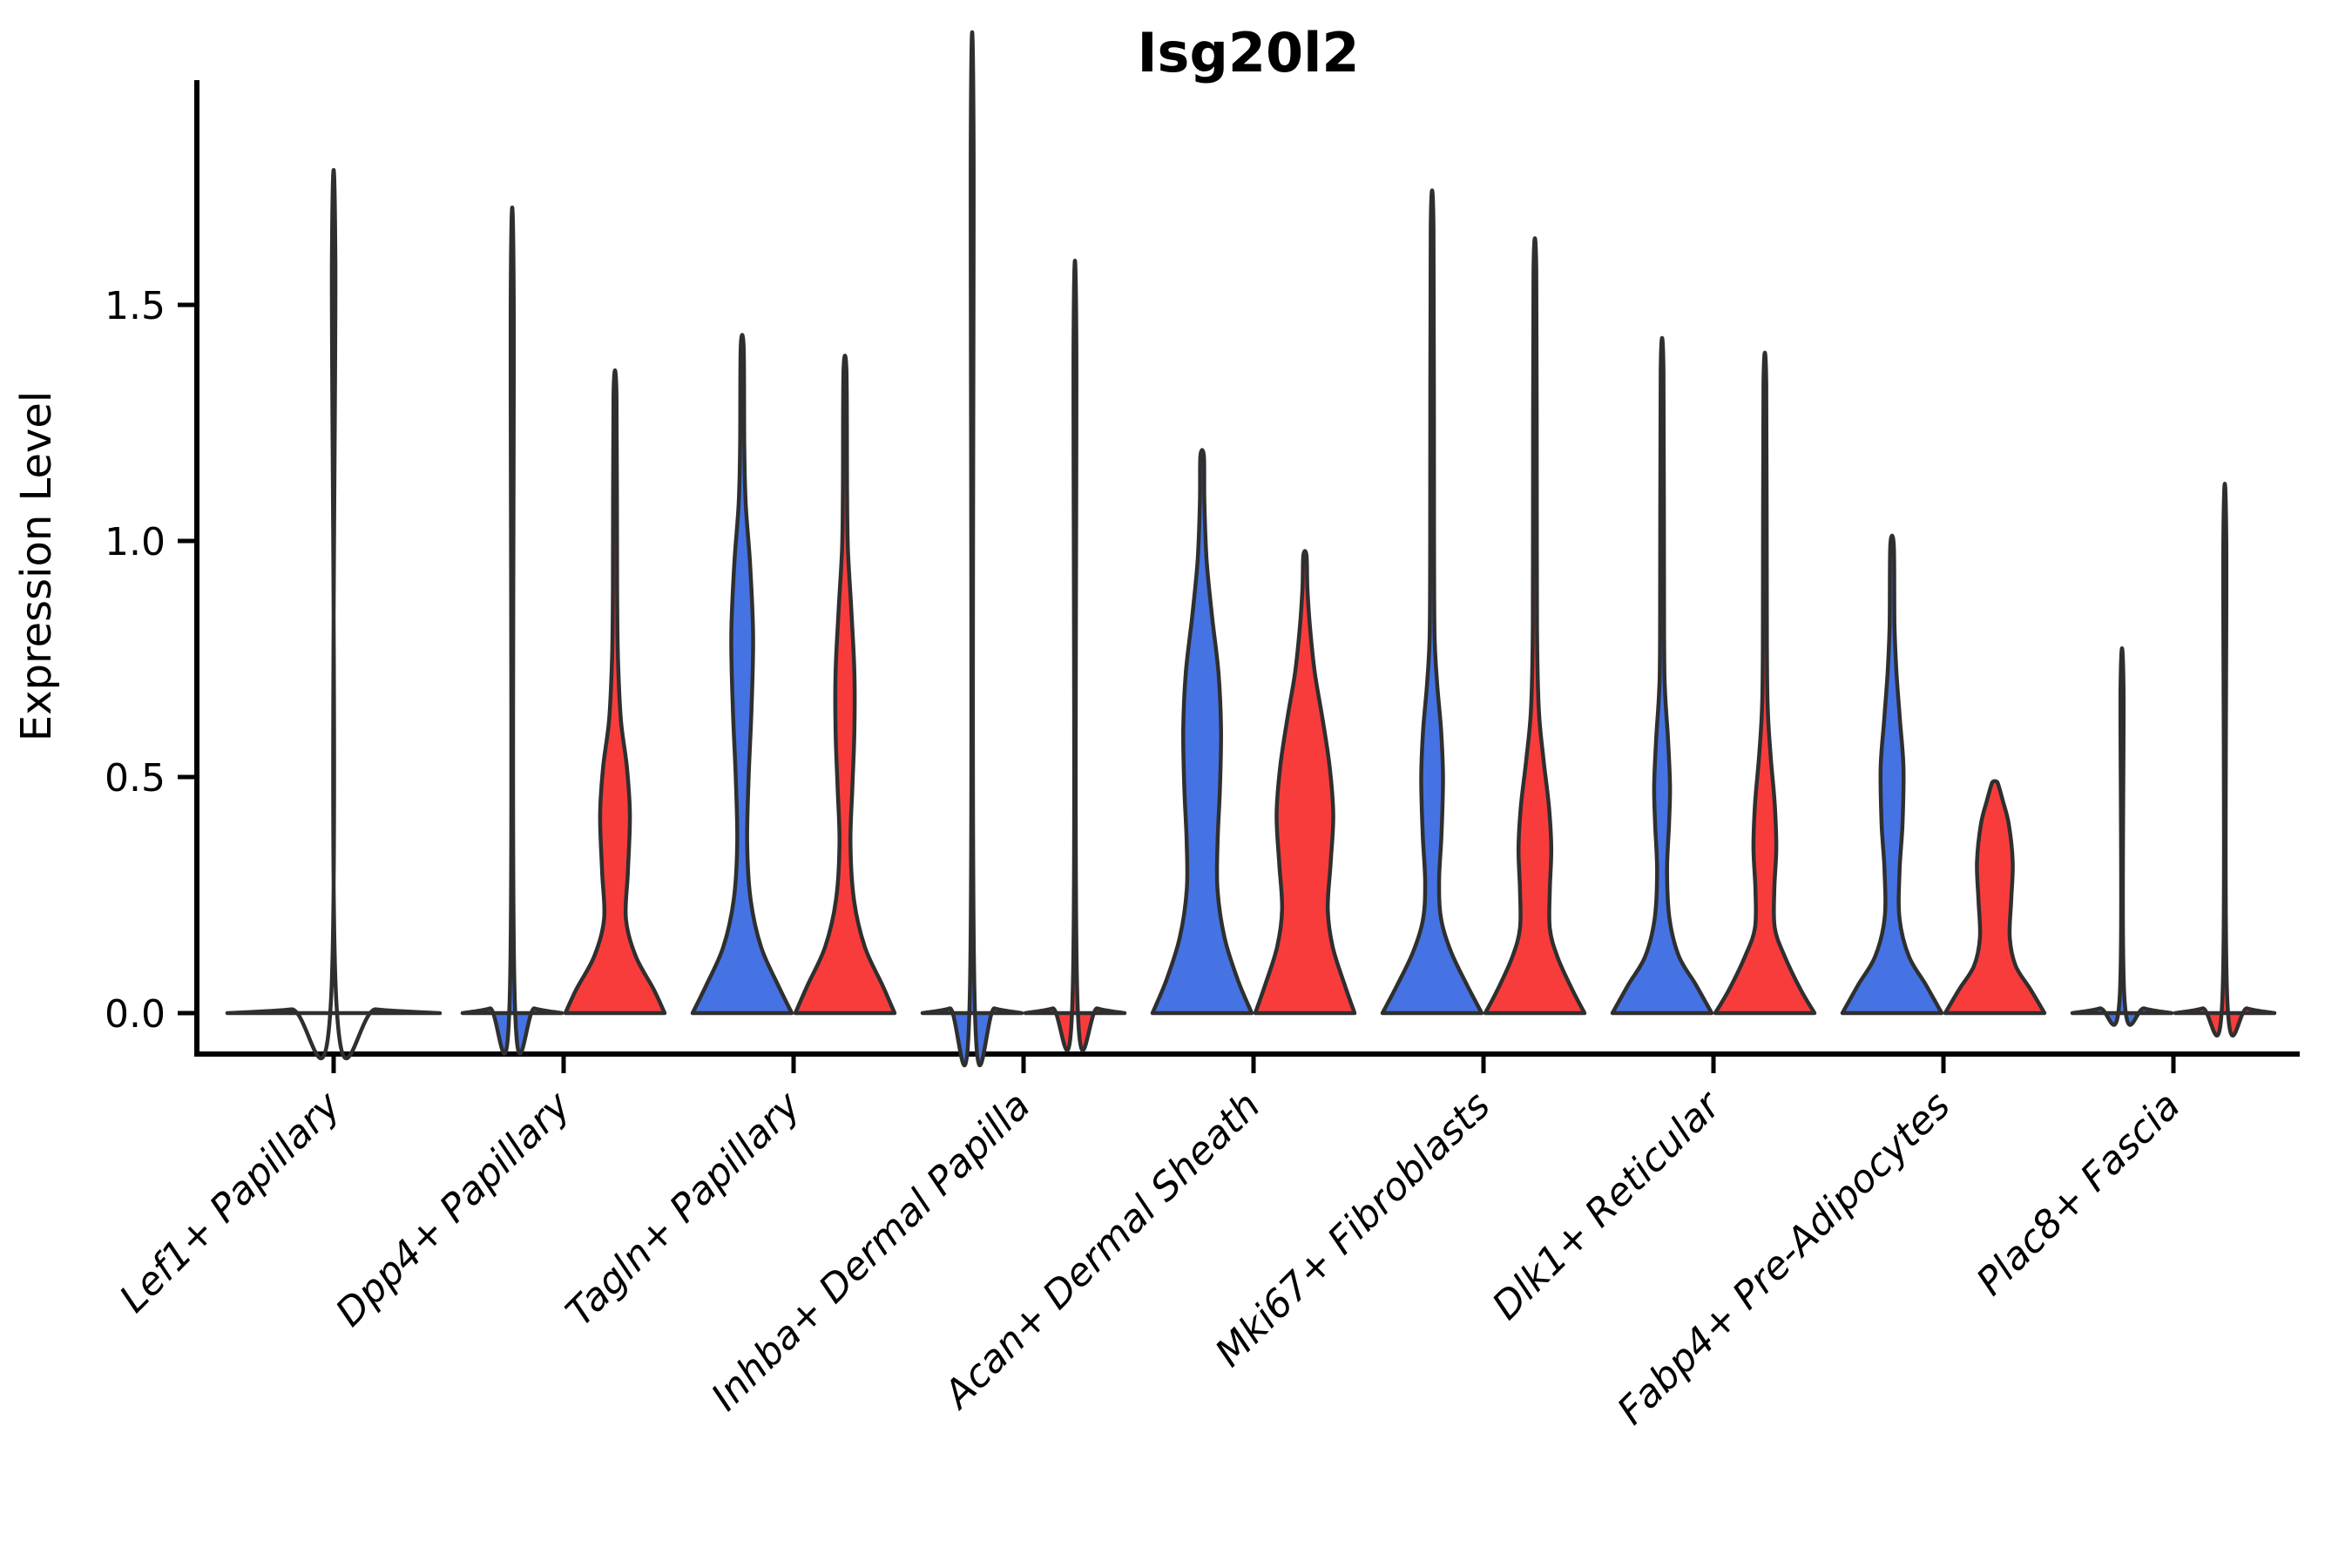 Image resolution: width=2352 pixels, height=1568 pixels. Describe the element at coordinates (1607, 1205) in the screenshot. I see `x-tick-label: Dlk1+ Reticular` at that location.